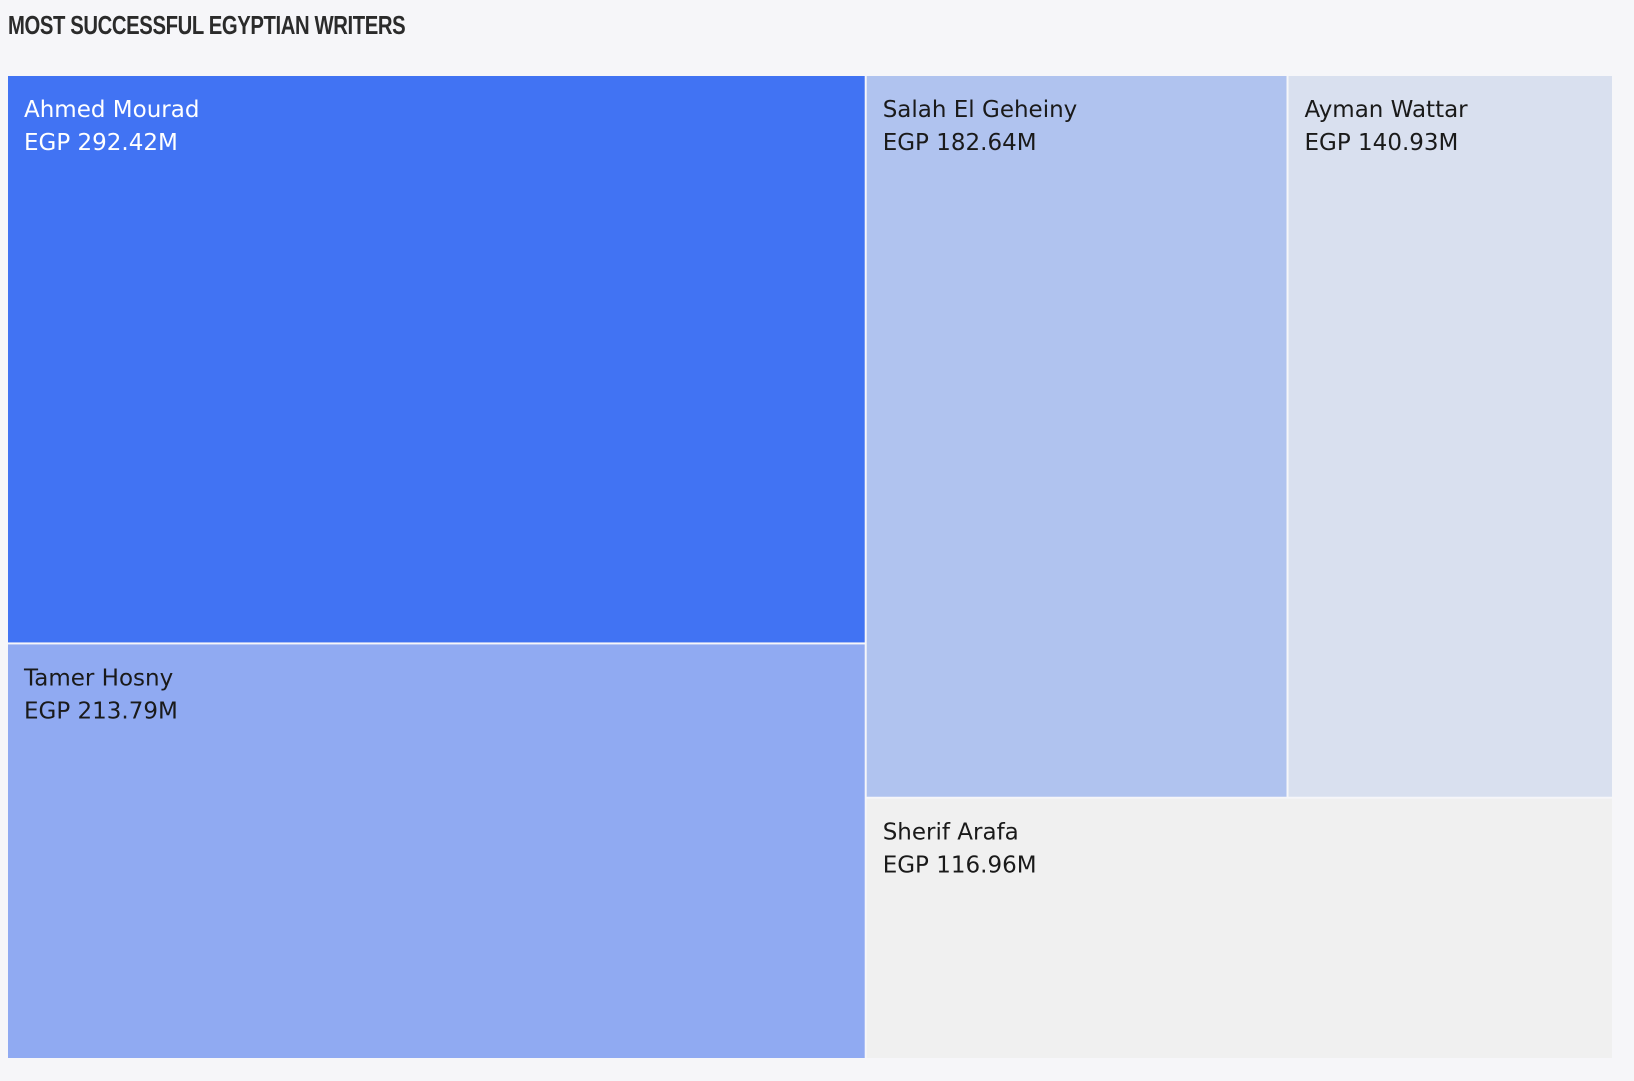  I want to click on treemap-tile-sherif-arafa: Sherif Arafa EGP 116.96M, so click(1239, 928).